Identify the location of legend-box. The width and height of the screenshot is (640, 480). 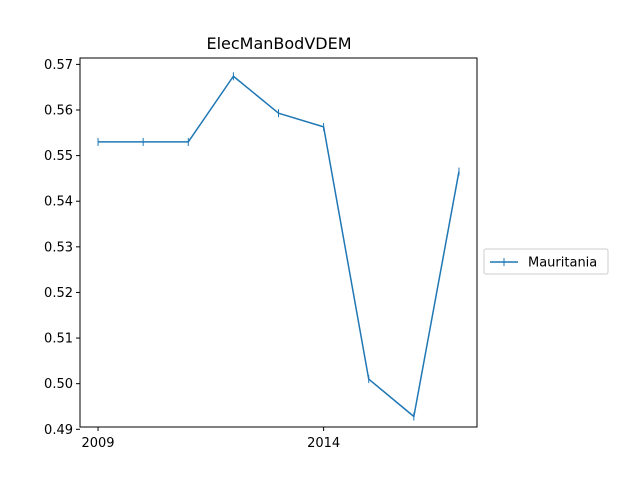
(546, 261).